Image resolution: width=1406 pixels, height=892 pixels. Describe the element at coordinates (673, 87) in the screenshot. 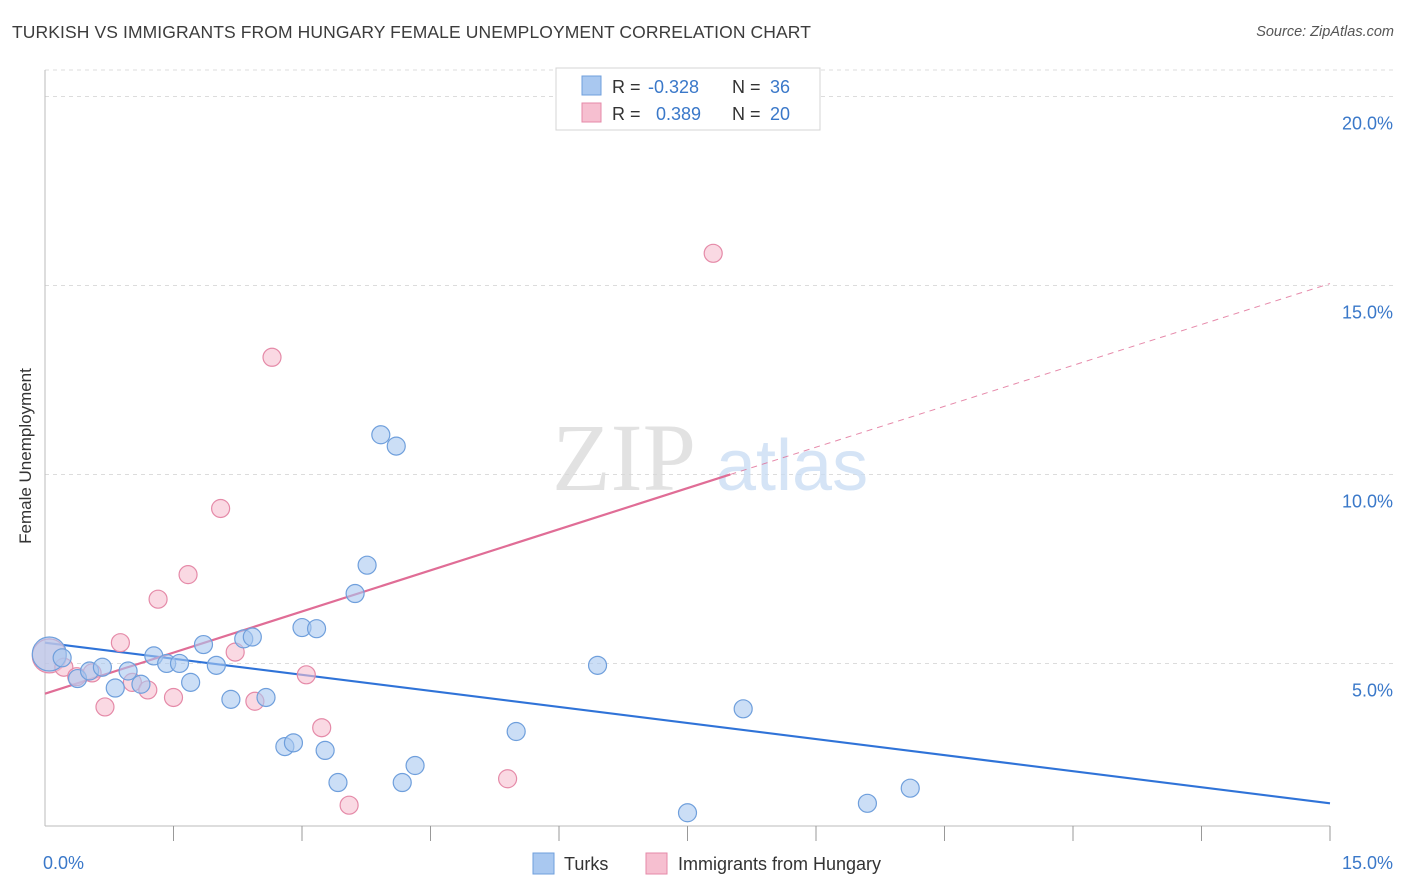

I see `legend-r-value-turks: -0.328` at that location.